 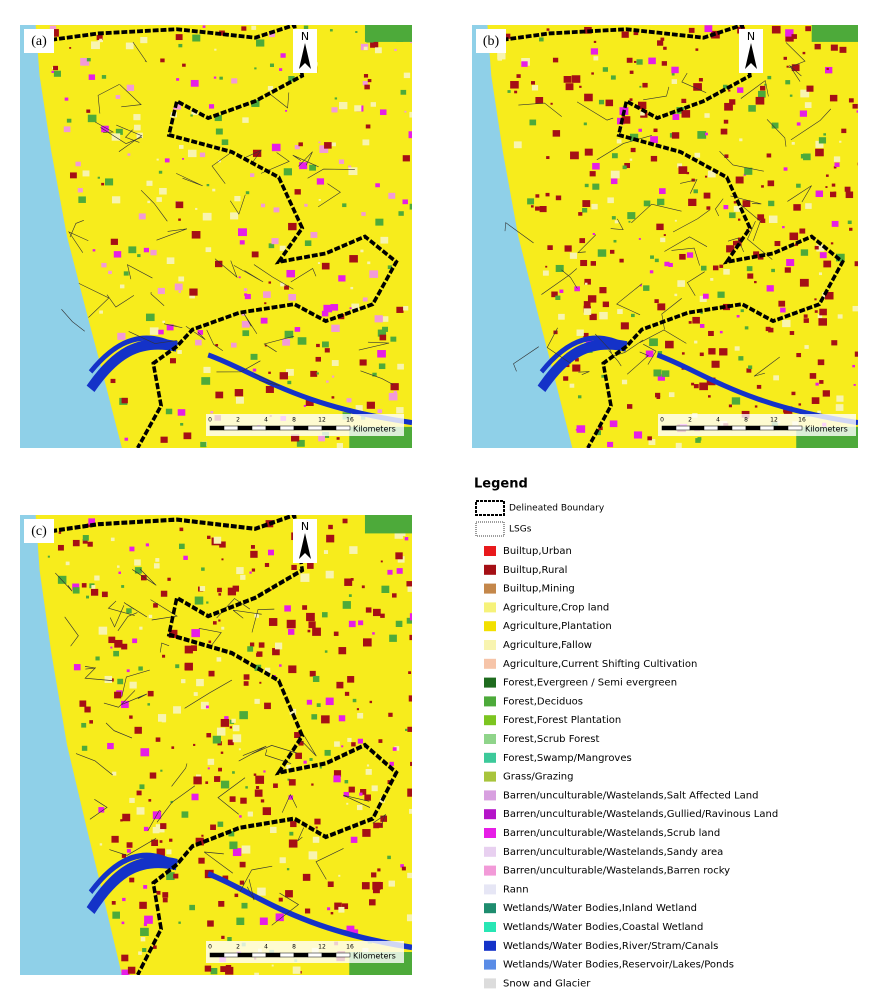 I want to click on scale-tick-label: 16, so click(x=350, y=420).